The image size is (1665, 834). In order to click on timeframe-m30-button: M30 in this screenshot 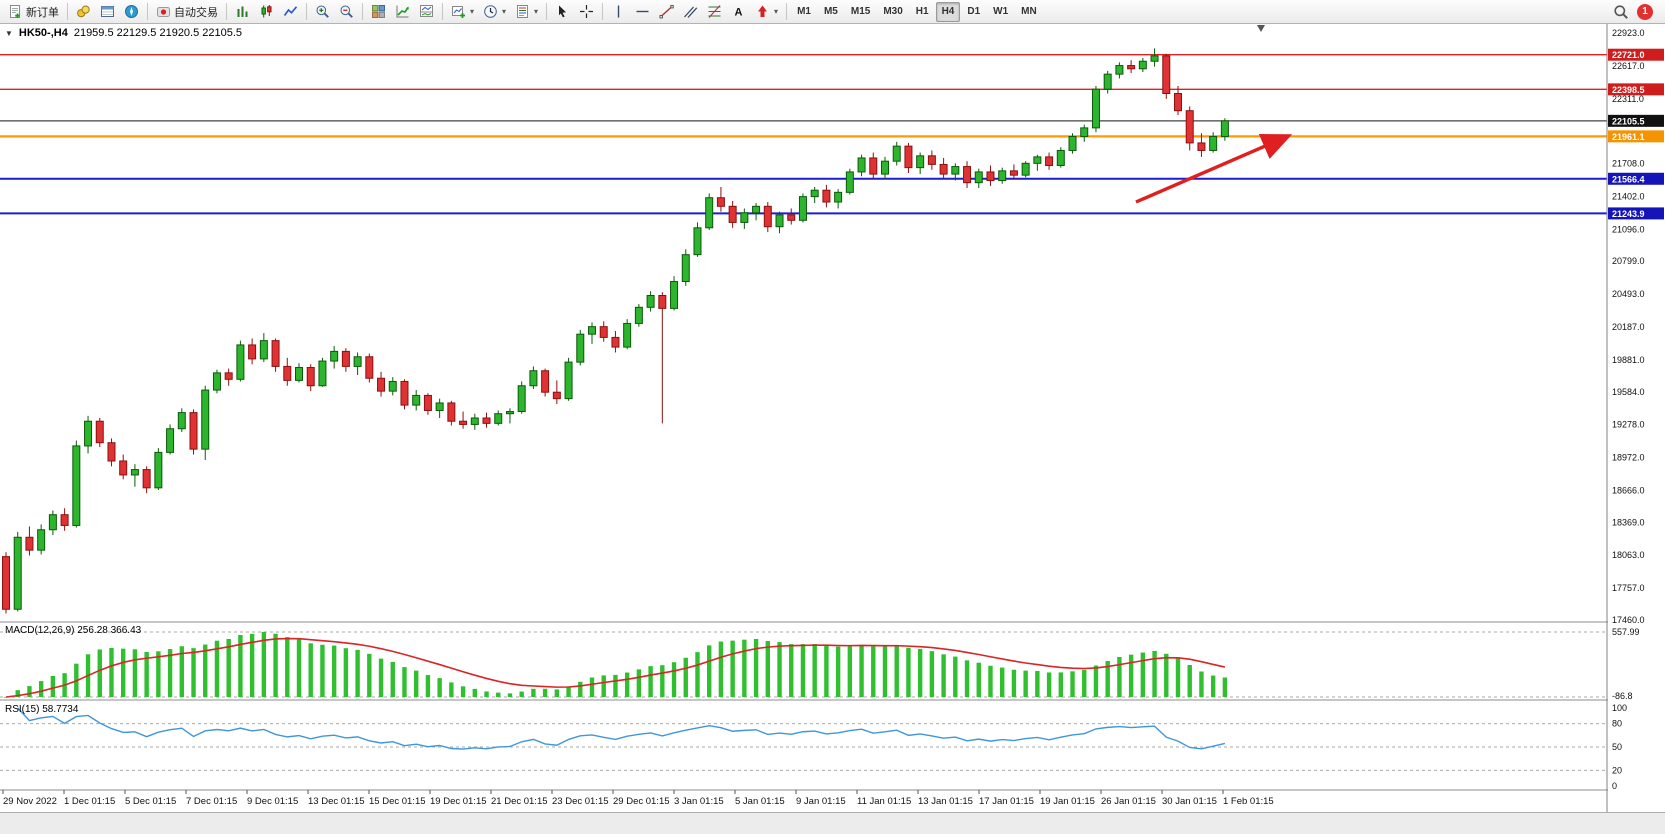, I will do `click(893, 11)`.